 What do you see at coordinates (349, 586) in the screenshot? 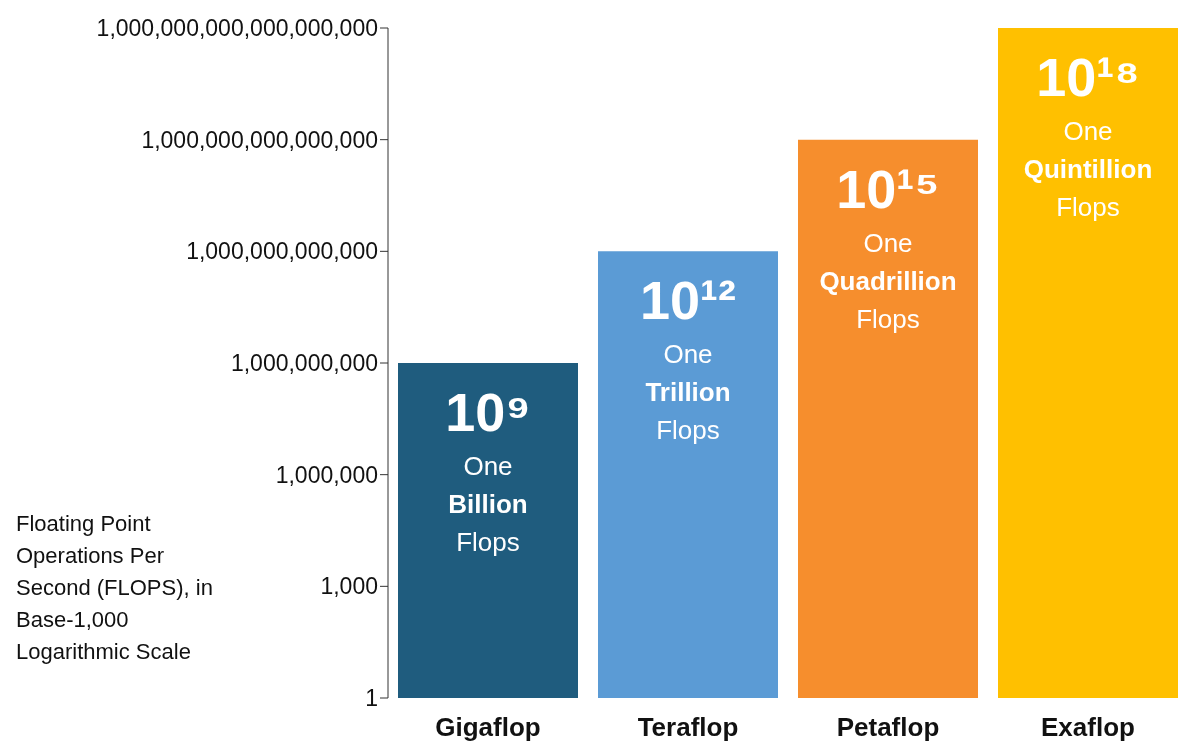
I see `y-tick-label: 1,000` at bounding box center [349, 586].